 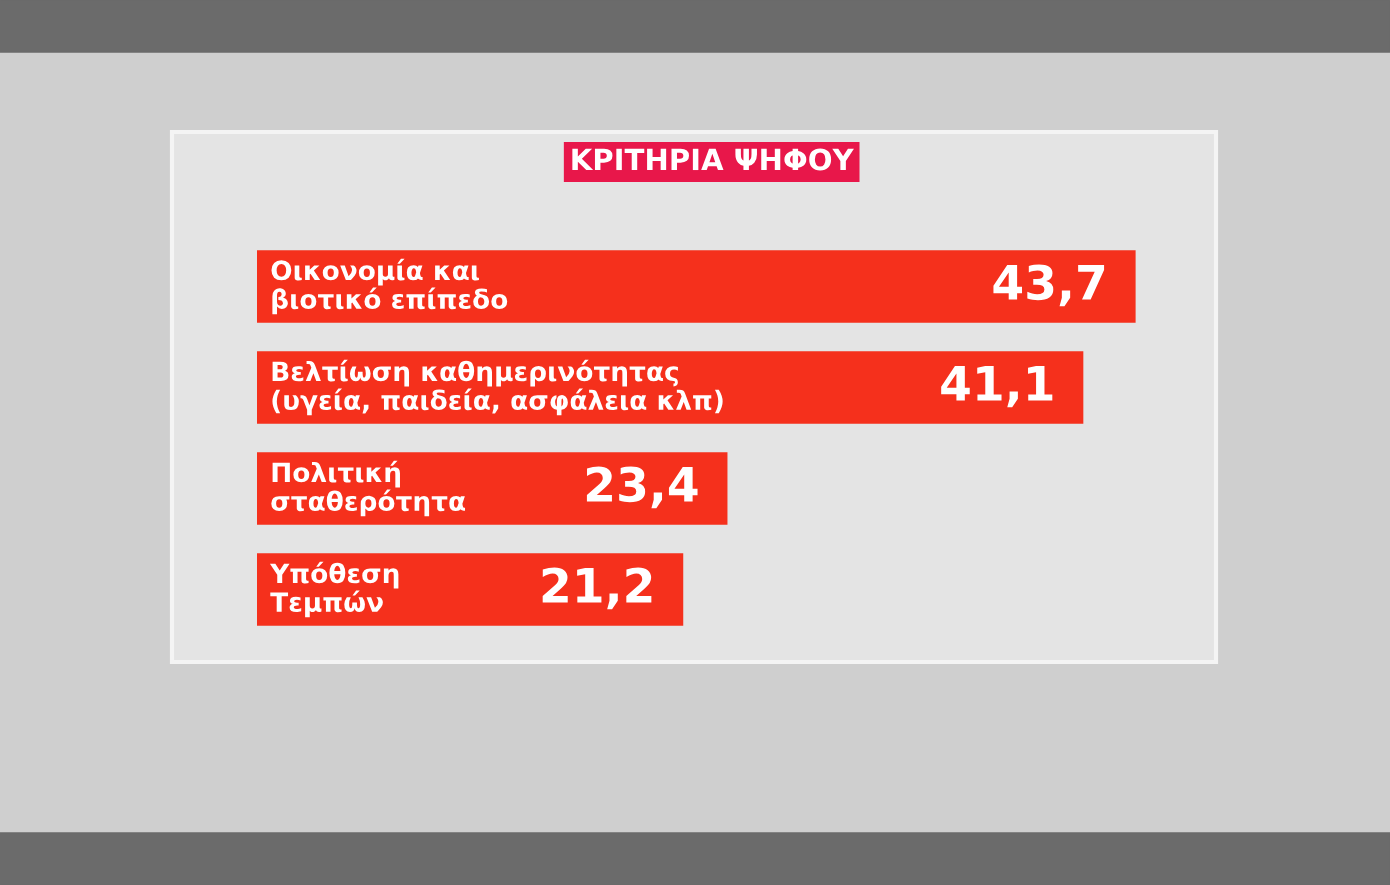 I want to click on data-label: 41,1, so click(x=997, y=387).